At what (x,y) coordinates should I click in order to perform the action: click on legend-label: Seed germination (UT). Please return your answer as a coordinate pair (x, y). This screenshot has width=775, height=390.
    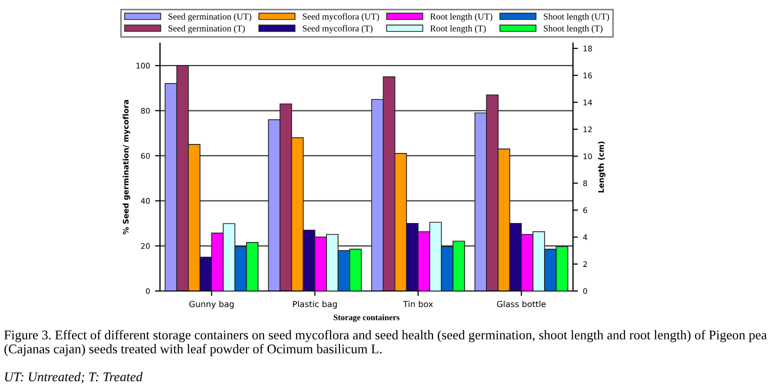
    Looking at the image, I should click on (210, 17).